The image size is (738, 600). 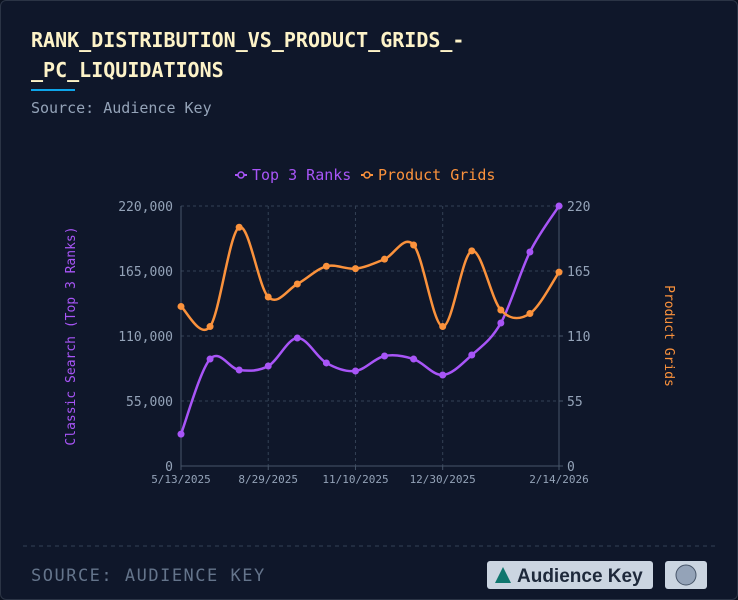 I want to click on title-accent, so click(x=53, y=90).